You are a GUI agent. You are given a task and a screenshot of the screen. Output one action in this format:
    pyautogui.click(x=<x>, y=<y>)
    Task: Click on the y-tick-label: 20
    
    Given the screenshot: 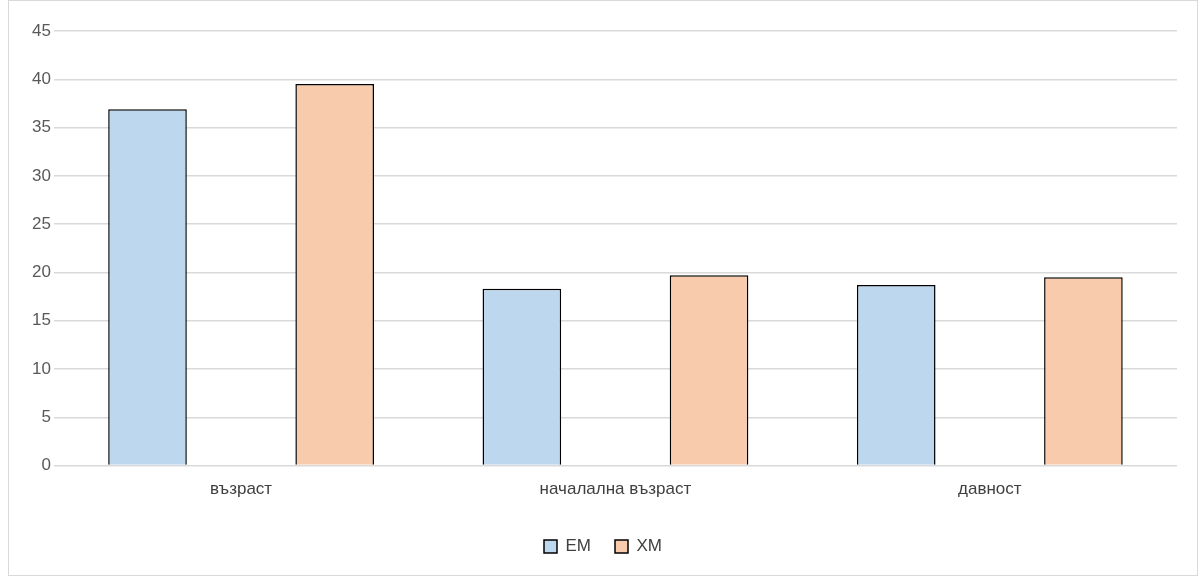 What is the action you would take?
    pyautogui.click(x=41, y=272)
    